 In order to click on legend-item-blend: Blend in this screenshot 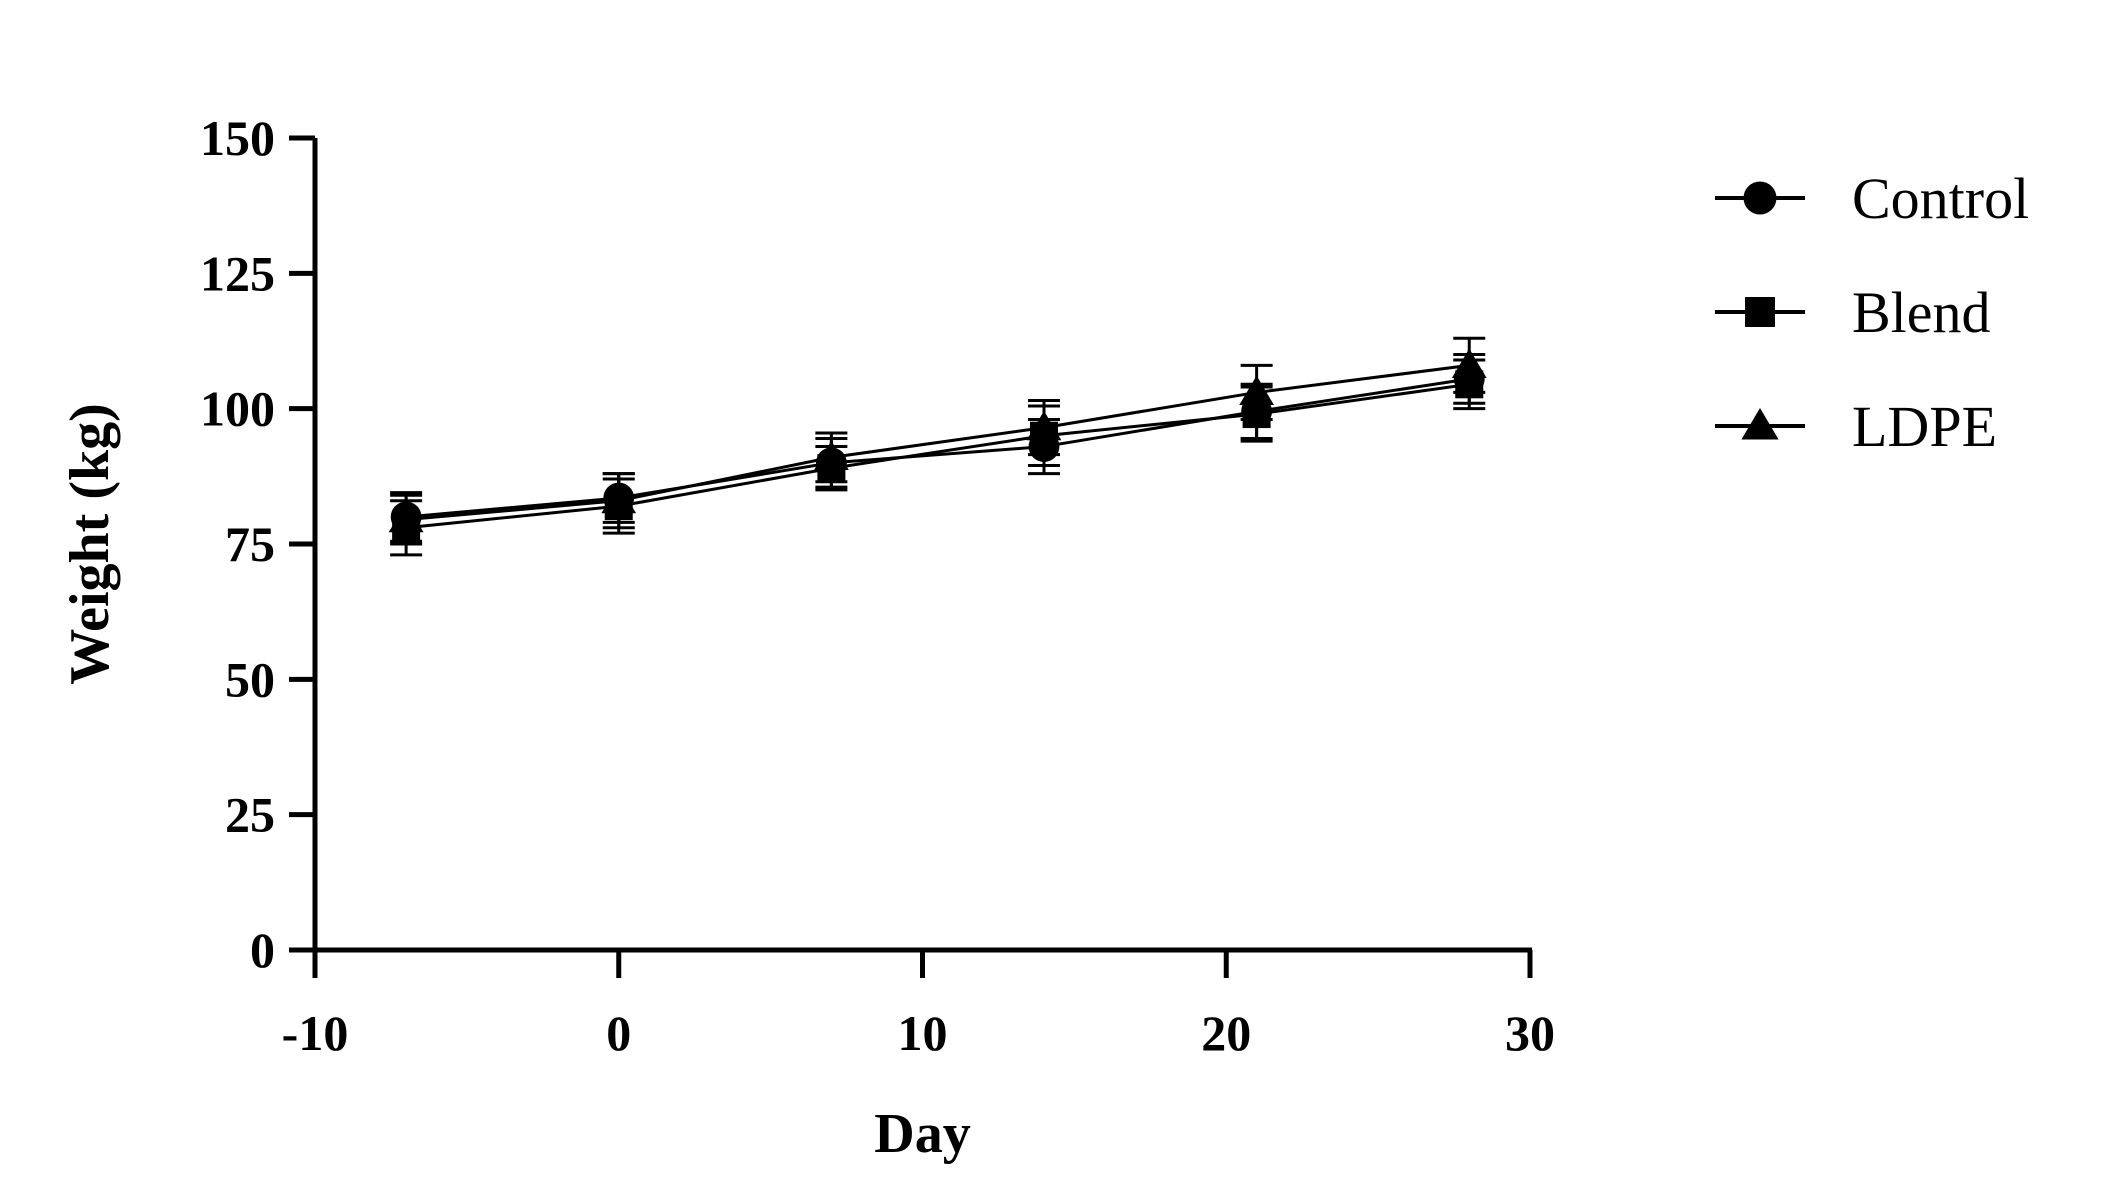, I will do `click(1853, 312)`.